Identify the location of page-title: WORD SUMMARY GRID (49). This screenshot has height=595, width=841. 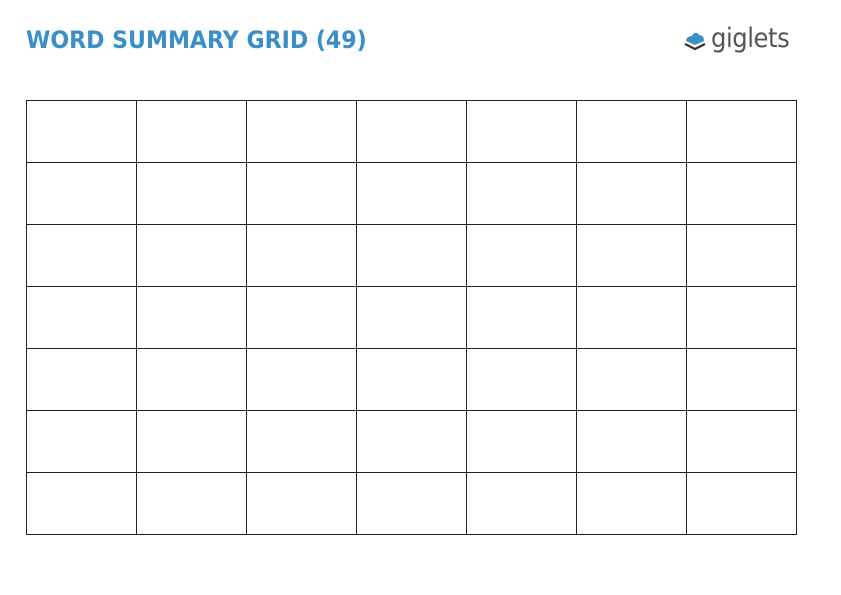
(196, 40).